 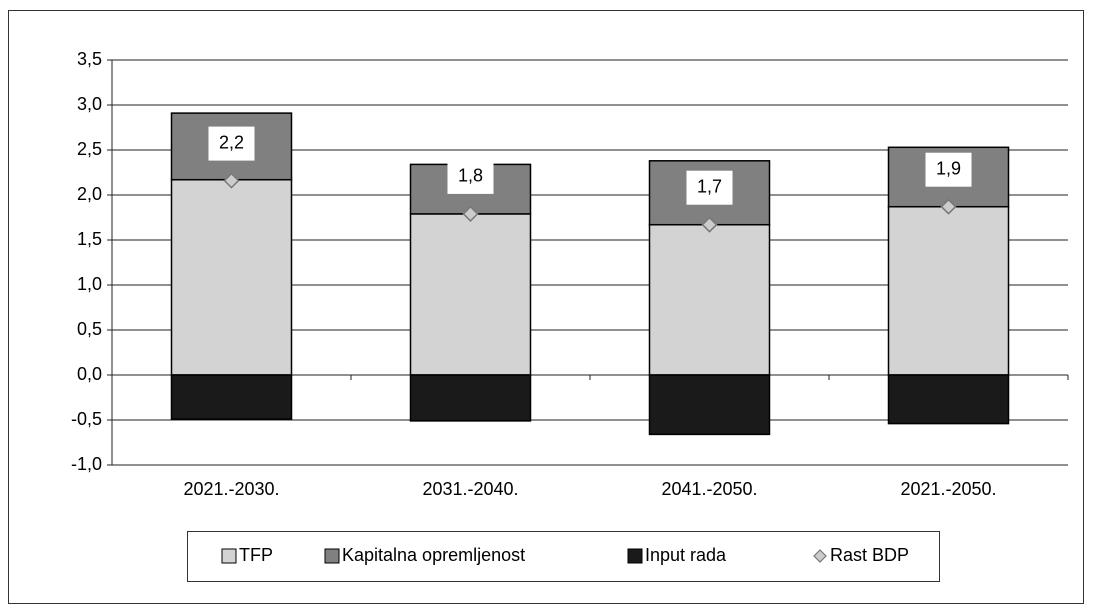 What do you see at coordinates (948, 489) in the screenshot?
I see `x-tick-label: 2021.-2050.` at bounding box center [948, 489].